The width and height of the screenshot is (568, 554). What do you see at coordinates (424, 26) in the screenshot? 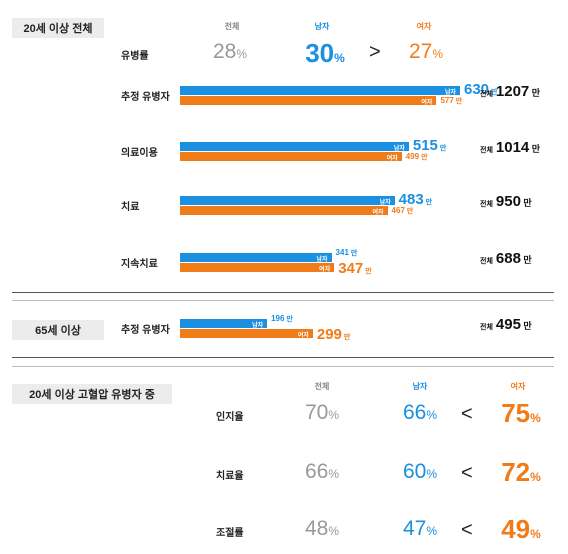
I see `header-female: 여자` at bounding box center [424, 26].